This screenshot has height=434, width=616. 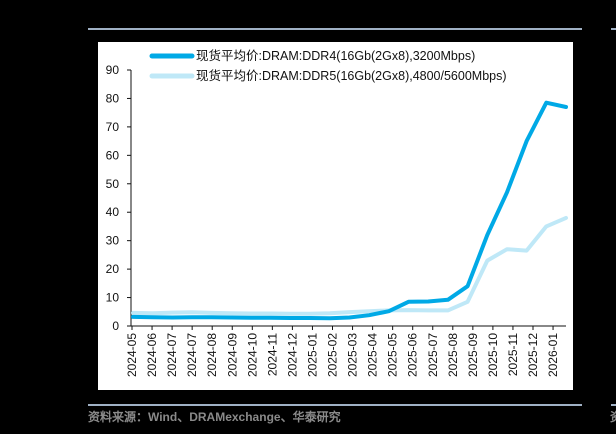 I want to click on x-tick-label: 2025-05, so click(x=393, y=355).